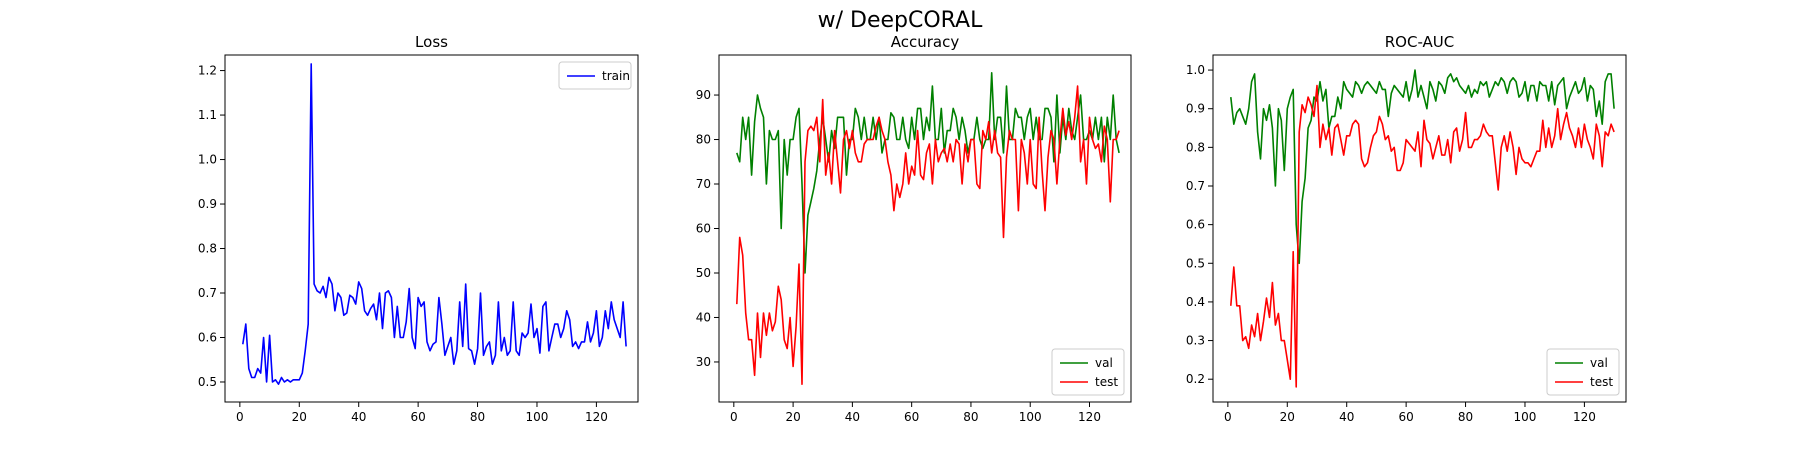 The width and height of the screenshot is (1800, 450). Describe the element at coordinates (1195, 225) in the screenshot. I see `roc-auc-y-tick-label: 0.6` at that location.